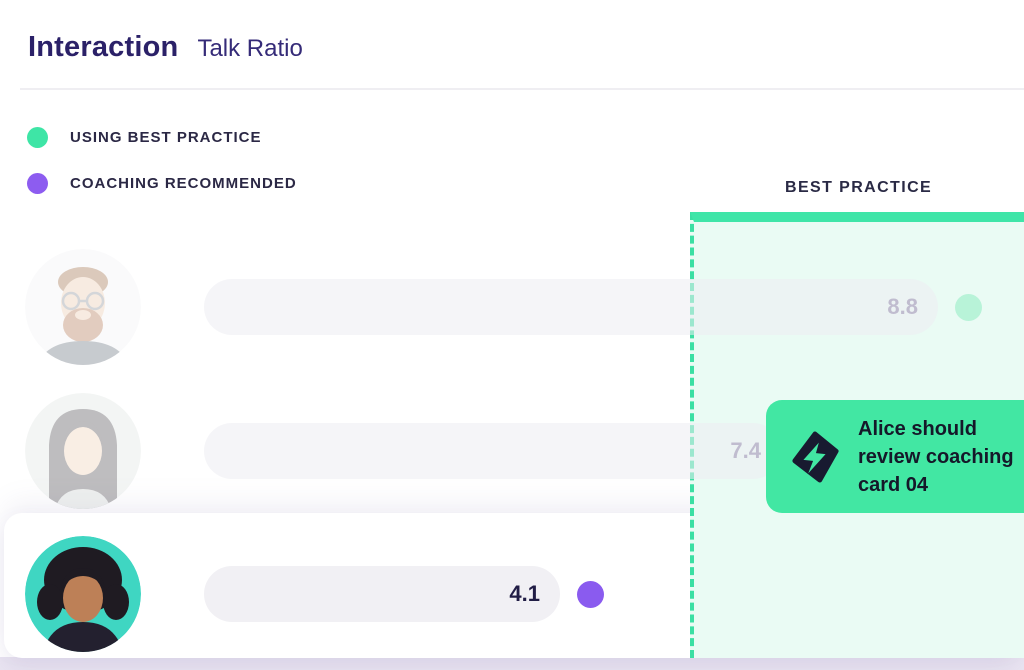 Image resolution: width=1024 pixels, height=670 pixels. What do you see at coordinates (902, 306) in the screenshot?
I see `talk-ratio-value: 8.8` at bounding box center [902, 306].